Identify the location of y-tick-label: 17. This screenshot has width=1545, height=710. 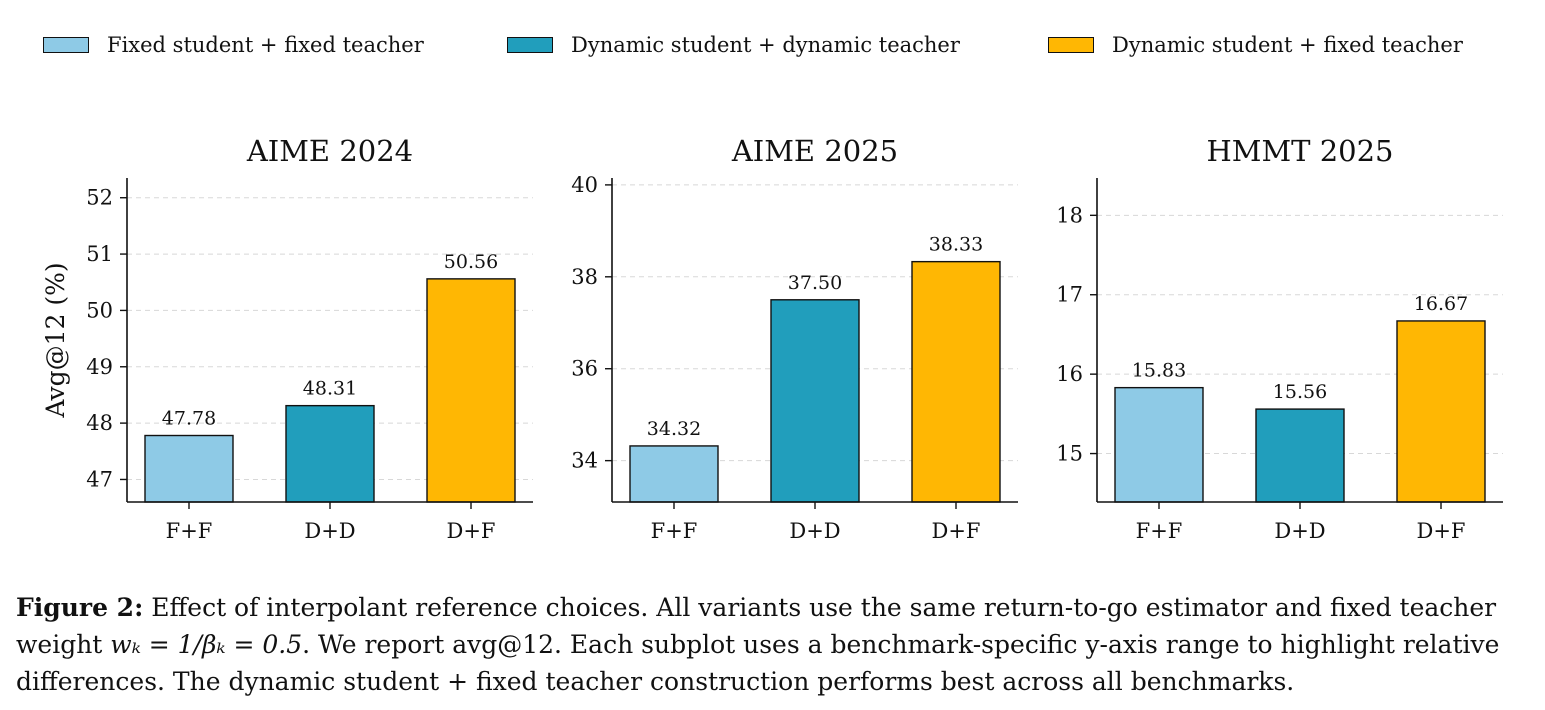
(1069, 295).